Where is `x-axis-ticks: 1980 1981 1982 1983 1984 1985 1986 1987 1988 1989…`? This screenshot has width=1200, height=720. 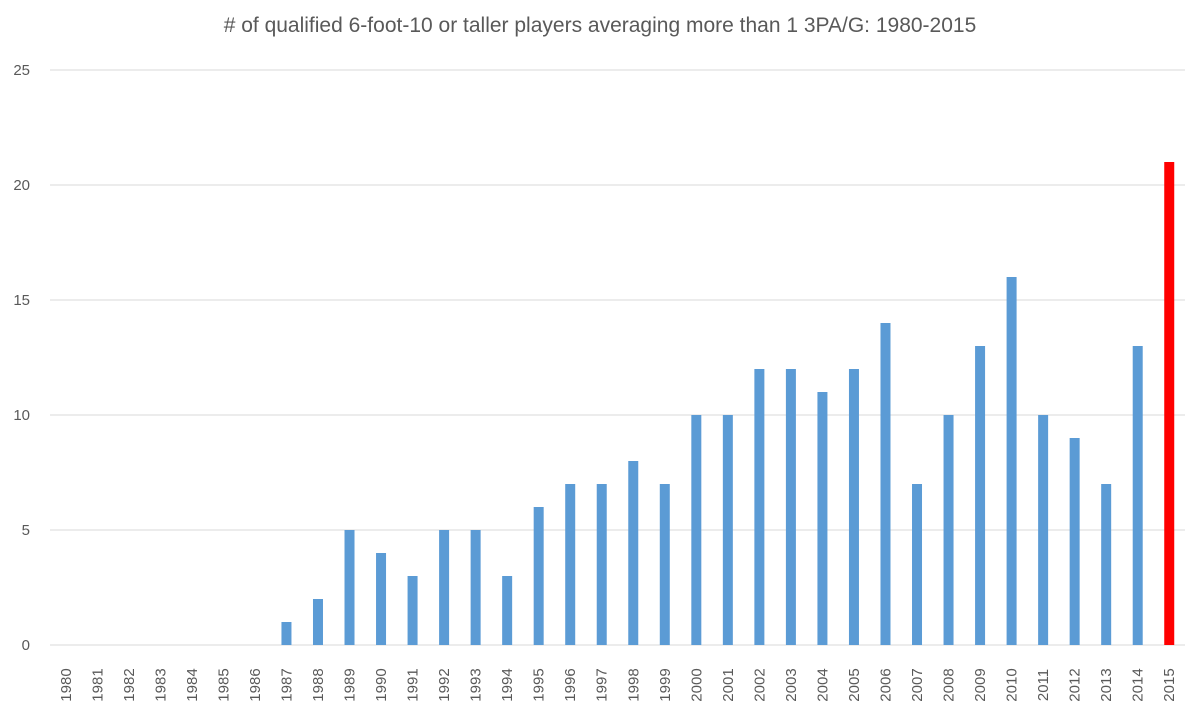 x-axis-ticks: 1980 1981 1982 1983 1984 1985 1986 1987 1988 1989… is located at coordinates (618, 684).